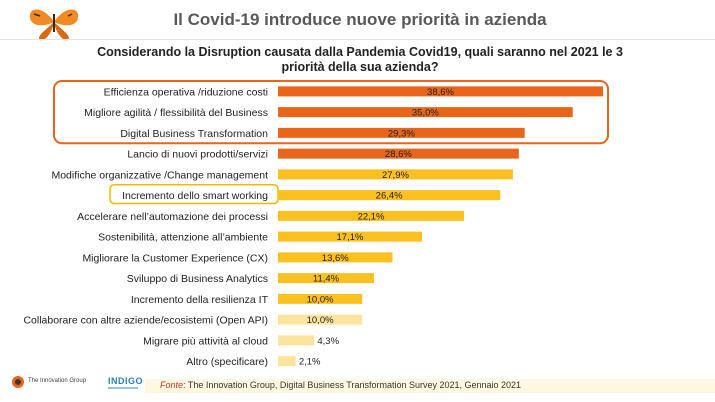 The width and height of the screenshot is (715, 402). Describe the element at coordinates (183, 238) in the screenshot. I see `category-label: Sostenibilità, attenzione all’ambiente` at that location.